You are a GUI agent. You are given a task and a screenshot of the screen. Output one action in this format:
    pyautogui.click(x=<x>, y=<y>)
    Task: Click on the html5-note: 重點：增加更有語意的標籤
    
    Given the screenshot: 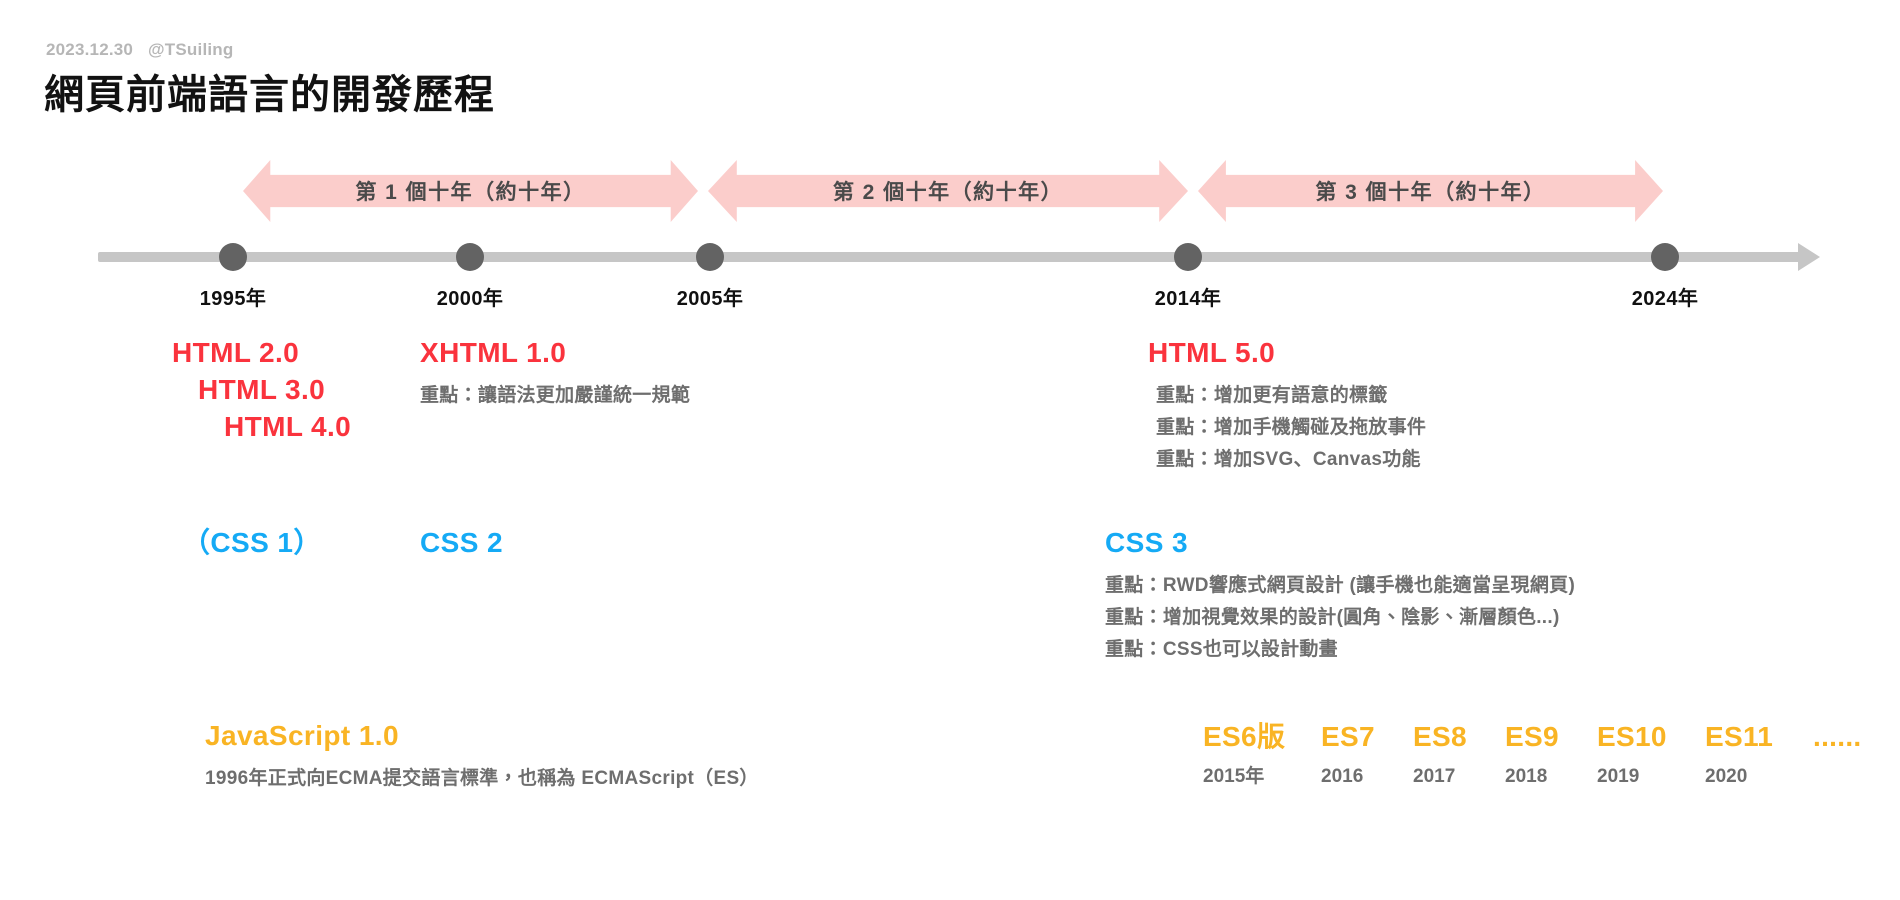 What is the action you would take?
    pyautogui.click(x=1272, y=395)
    